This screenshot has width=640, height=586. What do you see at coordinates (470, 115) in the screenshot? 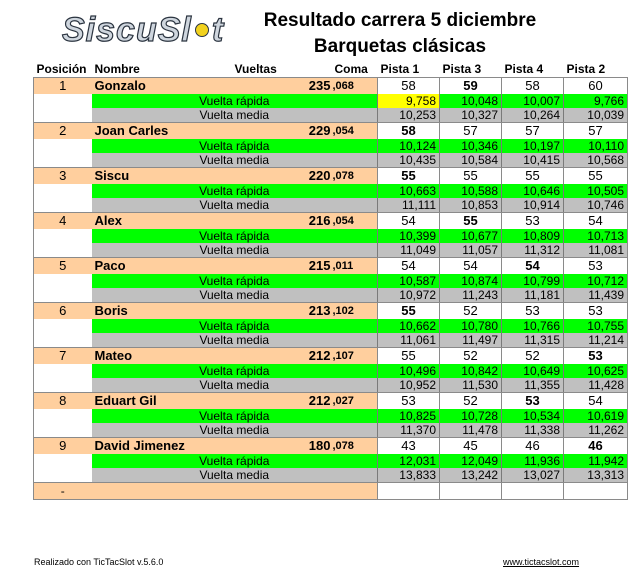
I see `avg-lap-time: 10,327` at bounding box center [470, 115].